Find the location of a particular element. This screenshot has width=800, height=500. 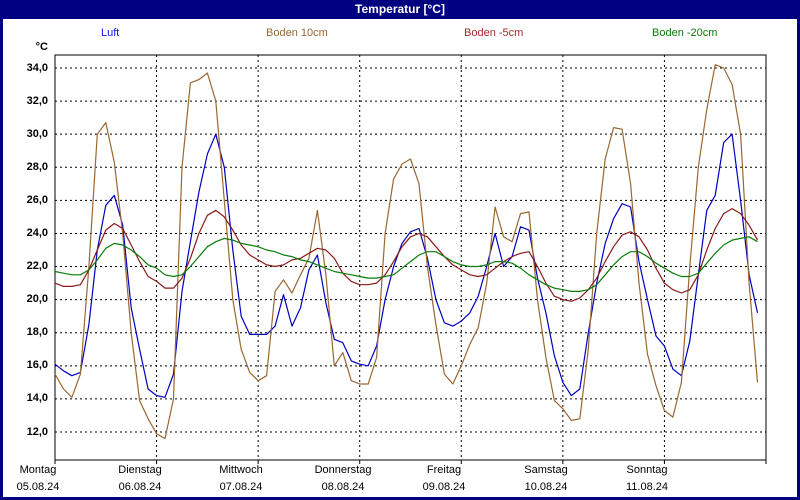

legend-label-luft: Luft is located at coordinates (110, 33).